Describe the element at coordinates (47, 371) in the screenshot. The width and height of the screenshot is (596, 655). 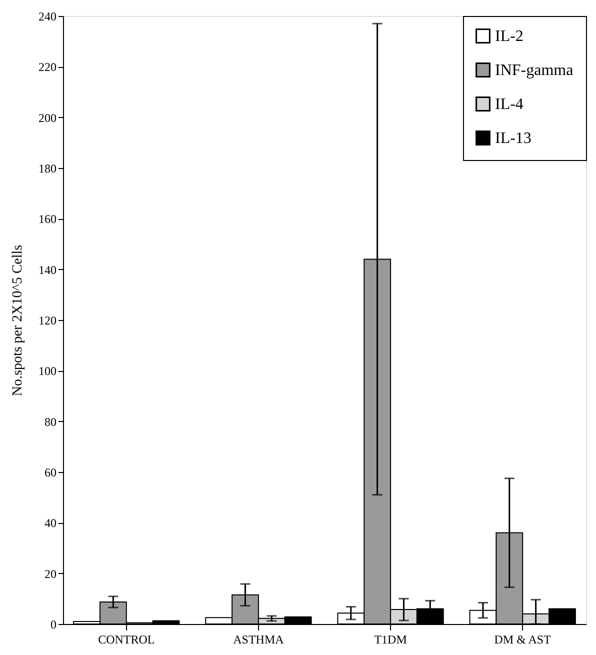
I see `y-tick-label: 100` at that location.